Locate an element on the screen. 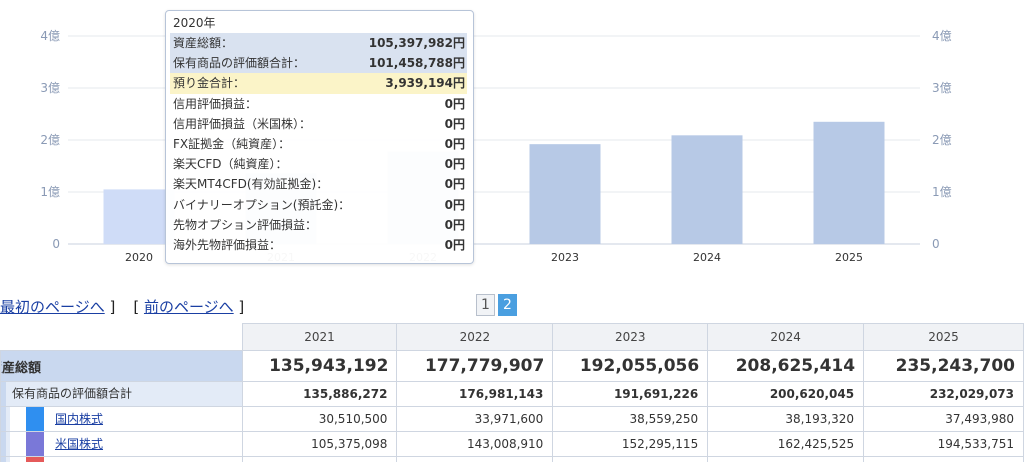 The image size is (1024, 462). x-tick-label: 2025 is located at coordinates (849, 257).